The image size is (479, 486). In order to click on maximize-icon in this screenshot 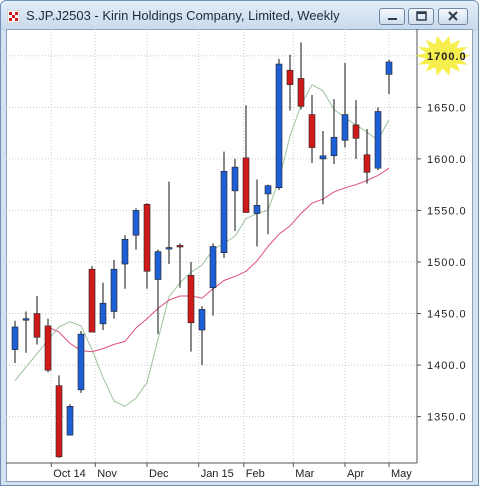, I will do `click(421, 16)`.